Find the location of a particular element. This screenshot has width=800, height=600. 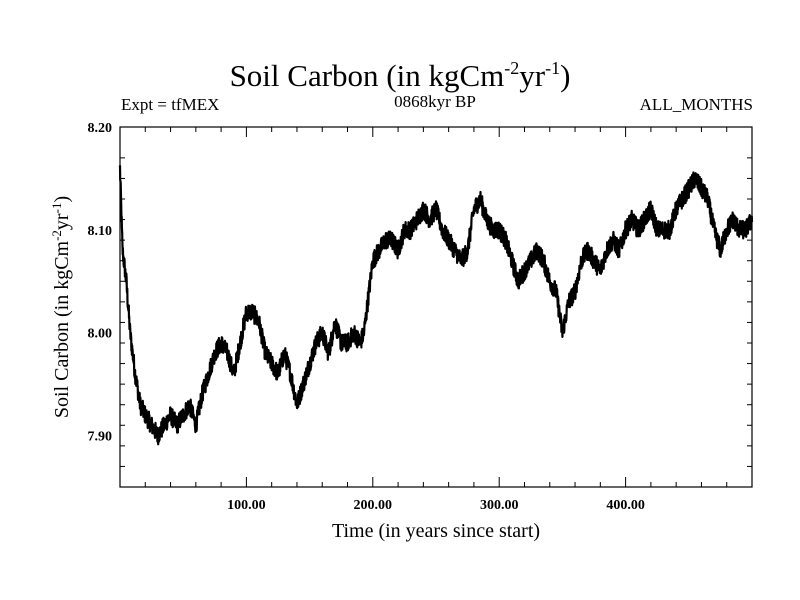

x-axis-title: Time (in years since start) is located at coordinates (436, 531).